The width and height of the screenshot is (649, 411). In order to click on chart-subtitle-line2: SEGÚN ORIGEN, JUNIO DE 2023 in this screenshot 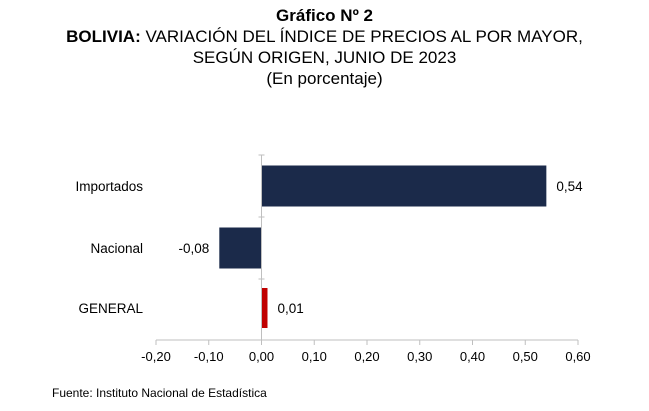, I will do `click(324, 57)`.